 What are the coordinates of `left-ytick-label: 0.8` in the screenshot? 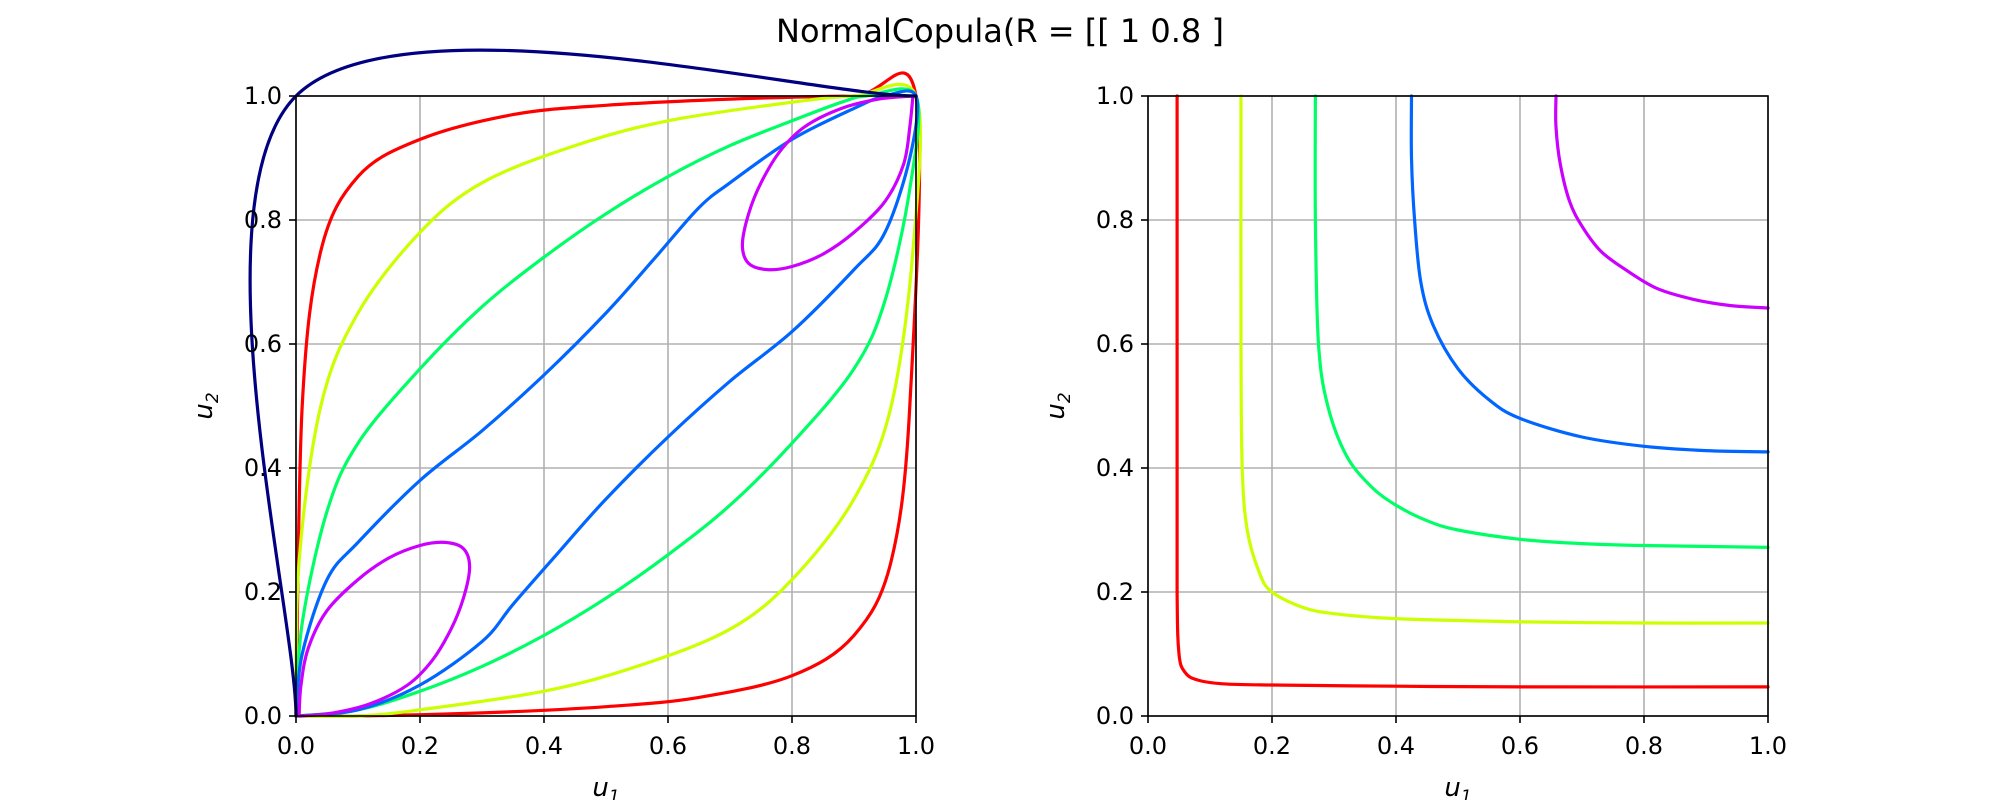 It's located at (263, 220).